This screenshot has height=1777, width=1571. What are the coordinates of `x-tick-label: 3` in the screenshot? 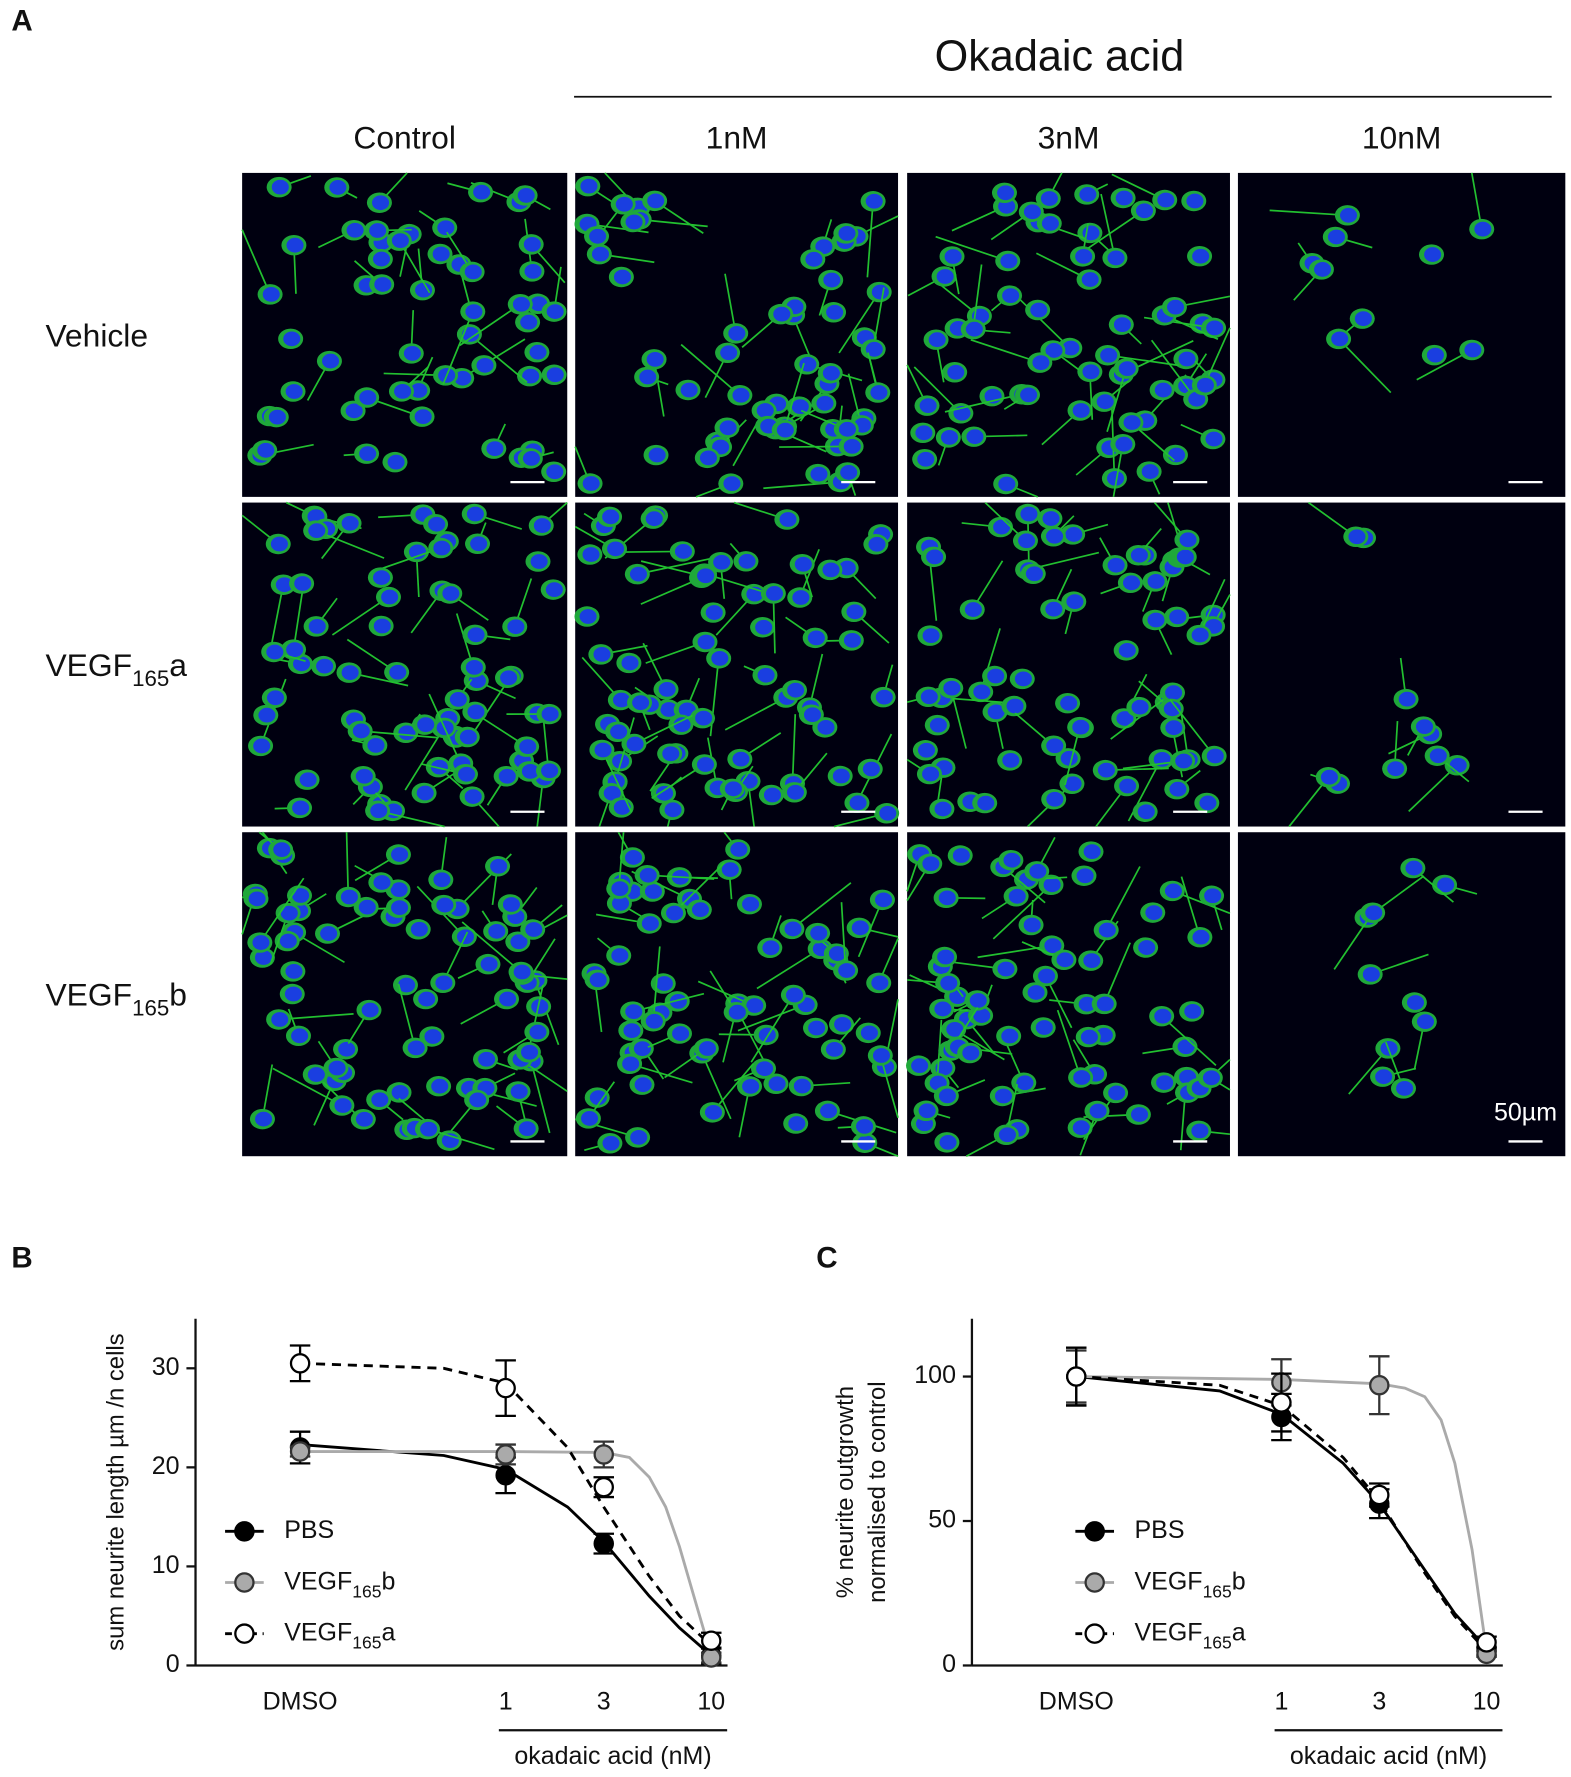 It's located at (1379, 1702).